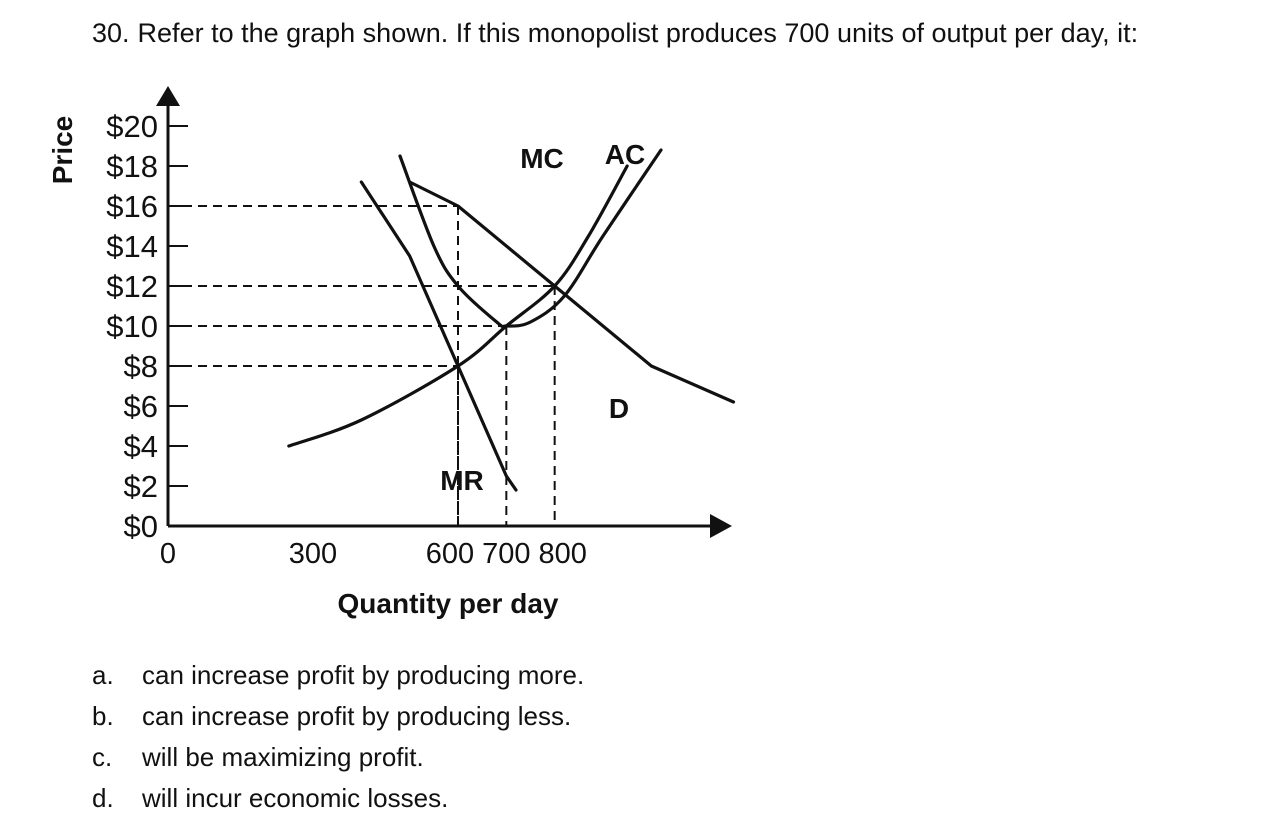 This screenshot has height=819, width=1278. I want to click on x-axis-arrow, so click(721, 526).